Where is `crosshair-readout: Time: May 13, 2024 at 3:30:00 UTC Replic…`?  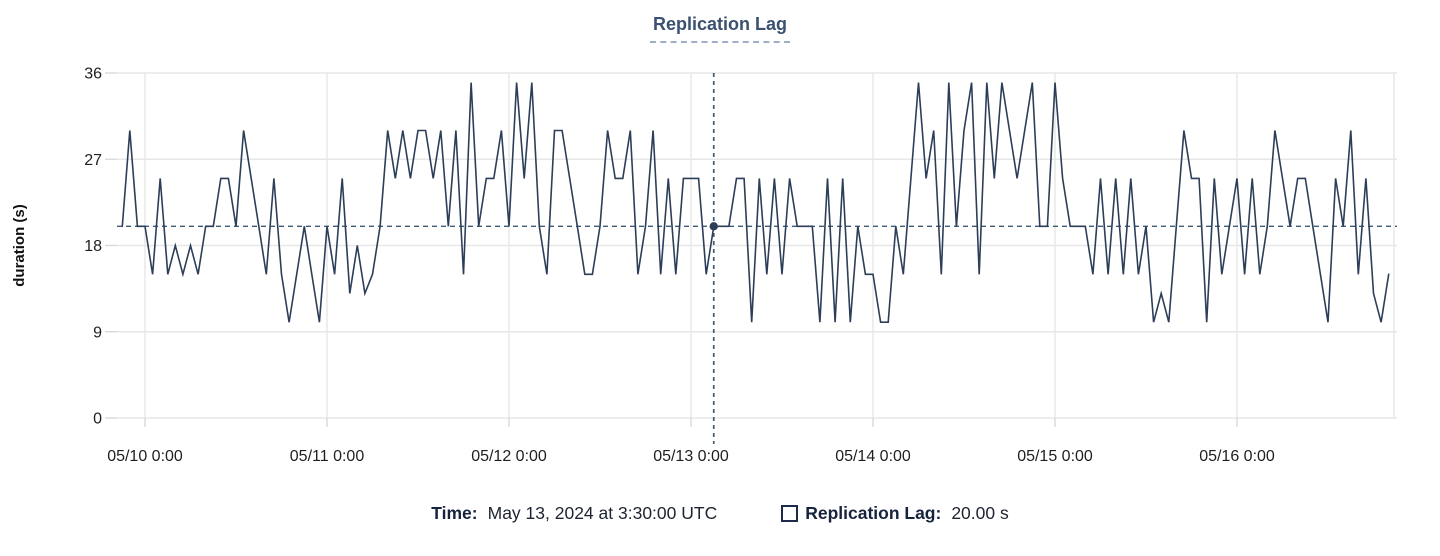
crosshair-readout: Time: May 13, 2024 at 3:30:00 UTC Replic… is located at coordinates (720, 513).